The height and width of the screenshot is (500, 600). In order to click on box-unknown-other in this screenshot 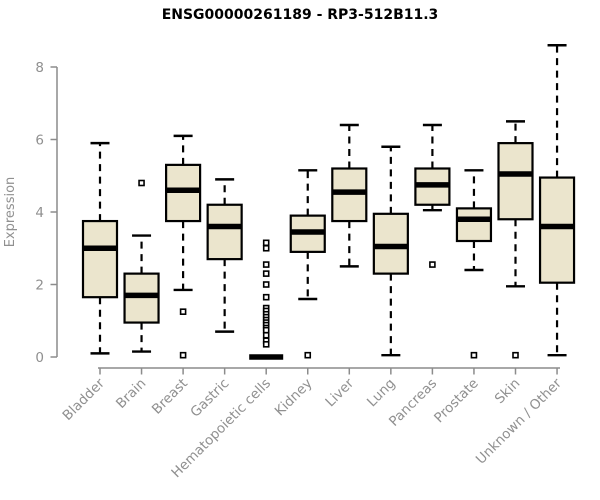, I will do `click(557, 200)`.